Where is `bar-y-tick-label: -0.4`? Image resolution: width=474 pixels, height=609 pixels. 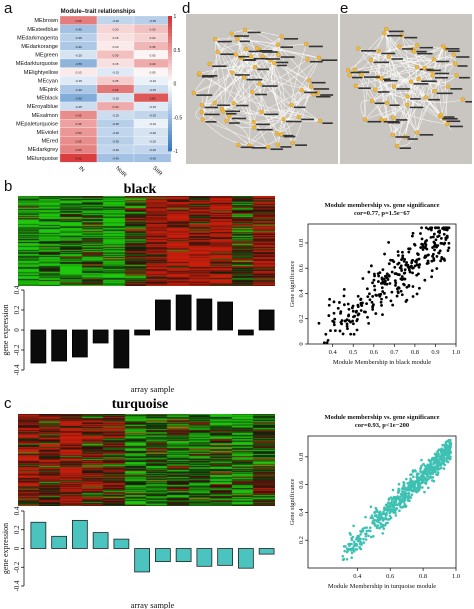
bar-y-tick-label: -0.4 is located at coordinates (17, 586).